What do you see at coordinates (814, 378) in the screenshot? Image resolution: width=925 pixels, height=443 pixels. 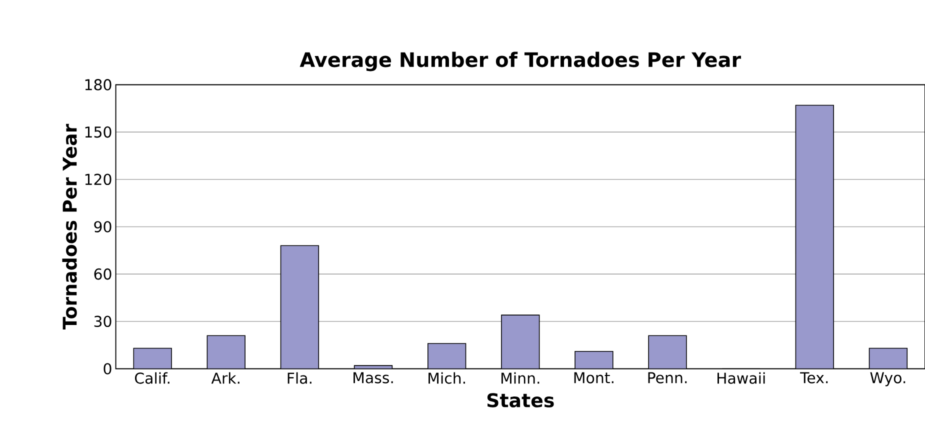 I see `x-tick-label: Tex.` at bounding box center [814, 378].